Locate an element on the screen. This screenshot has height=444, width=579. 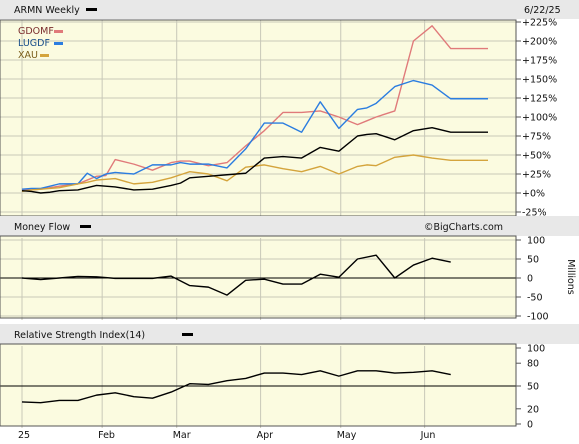
money-flow-header is located at coordinates (289, 226).